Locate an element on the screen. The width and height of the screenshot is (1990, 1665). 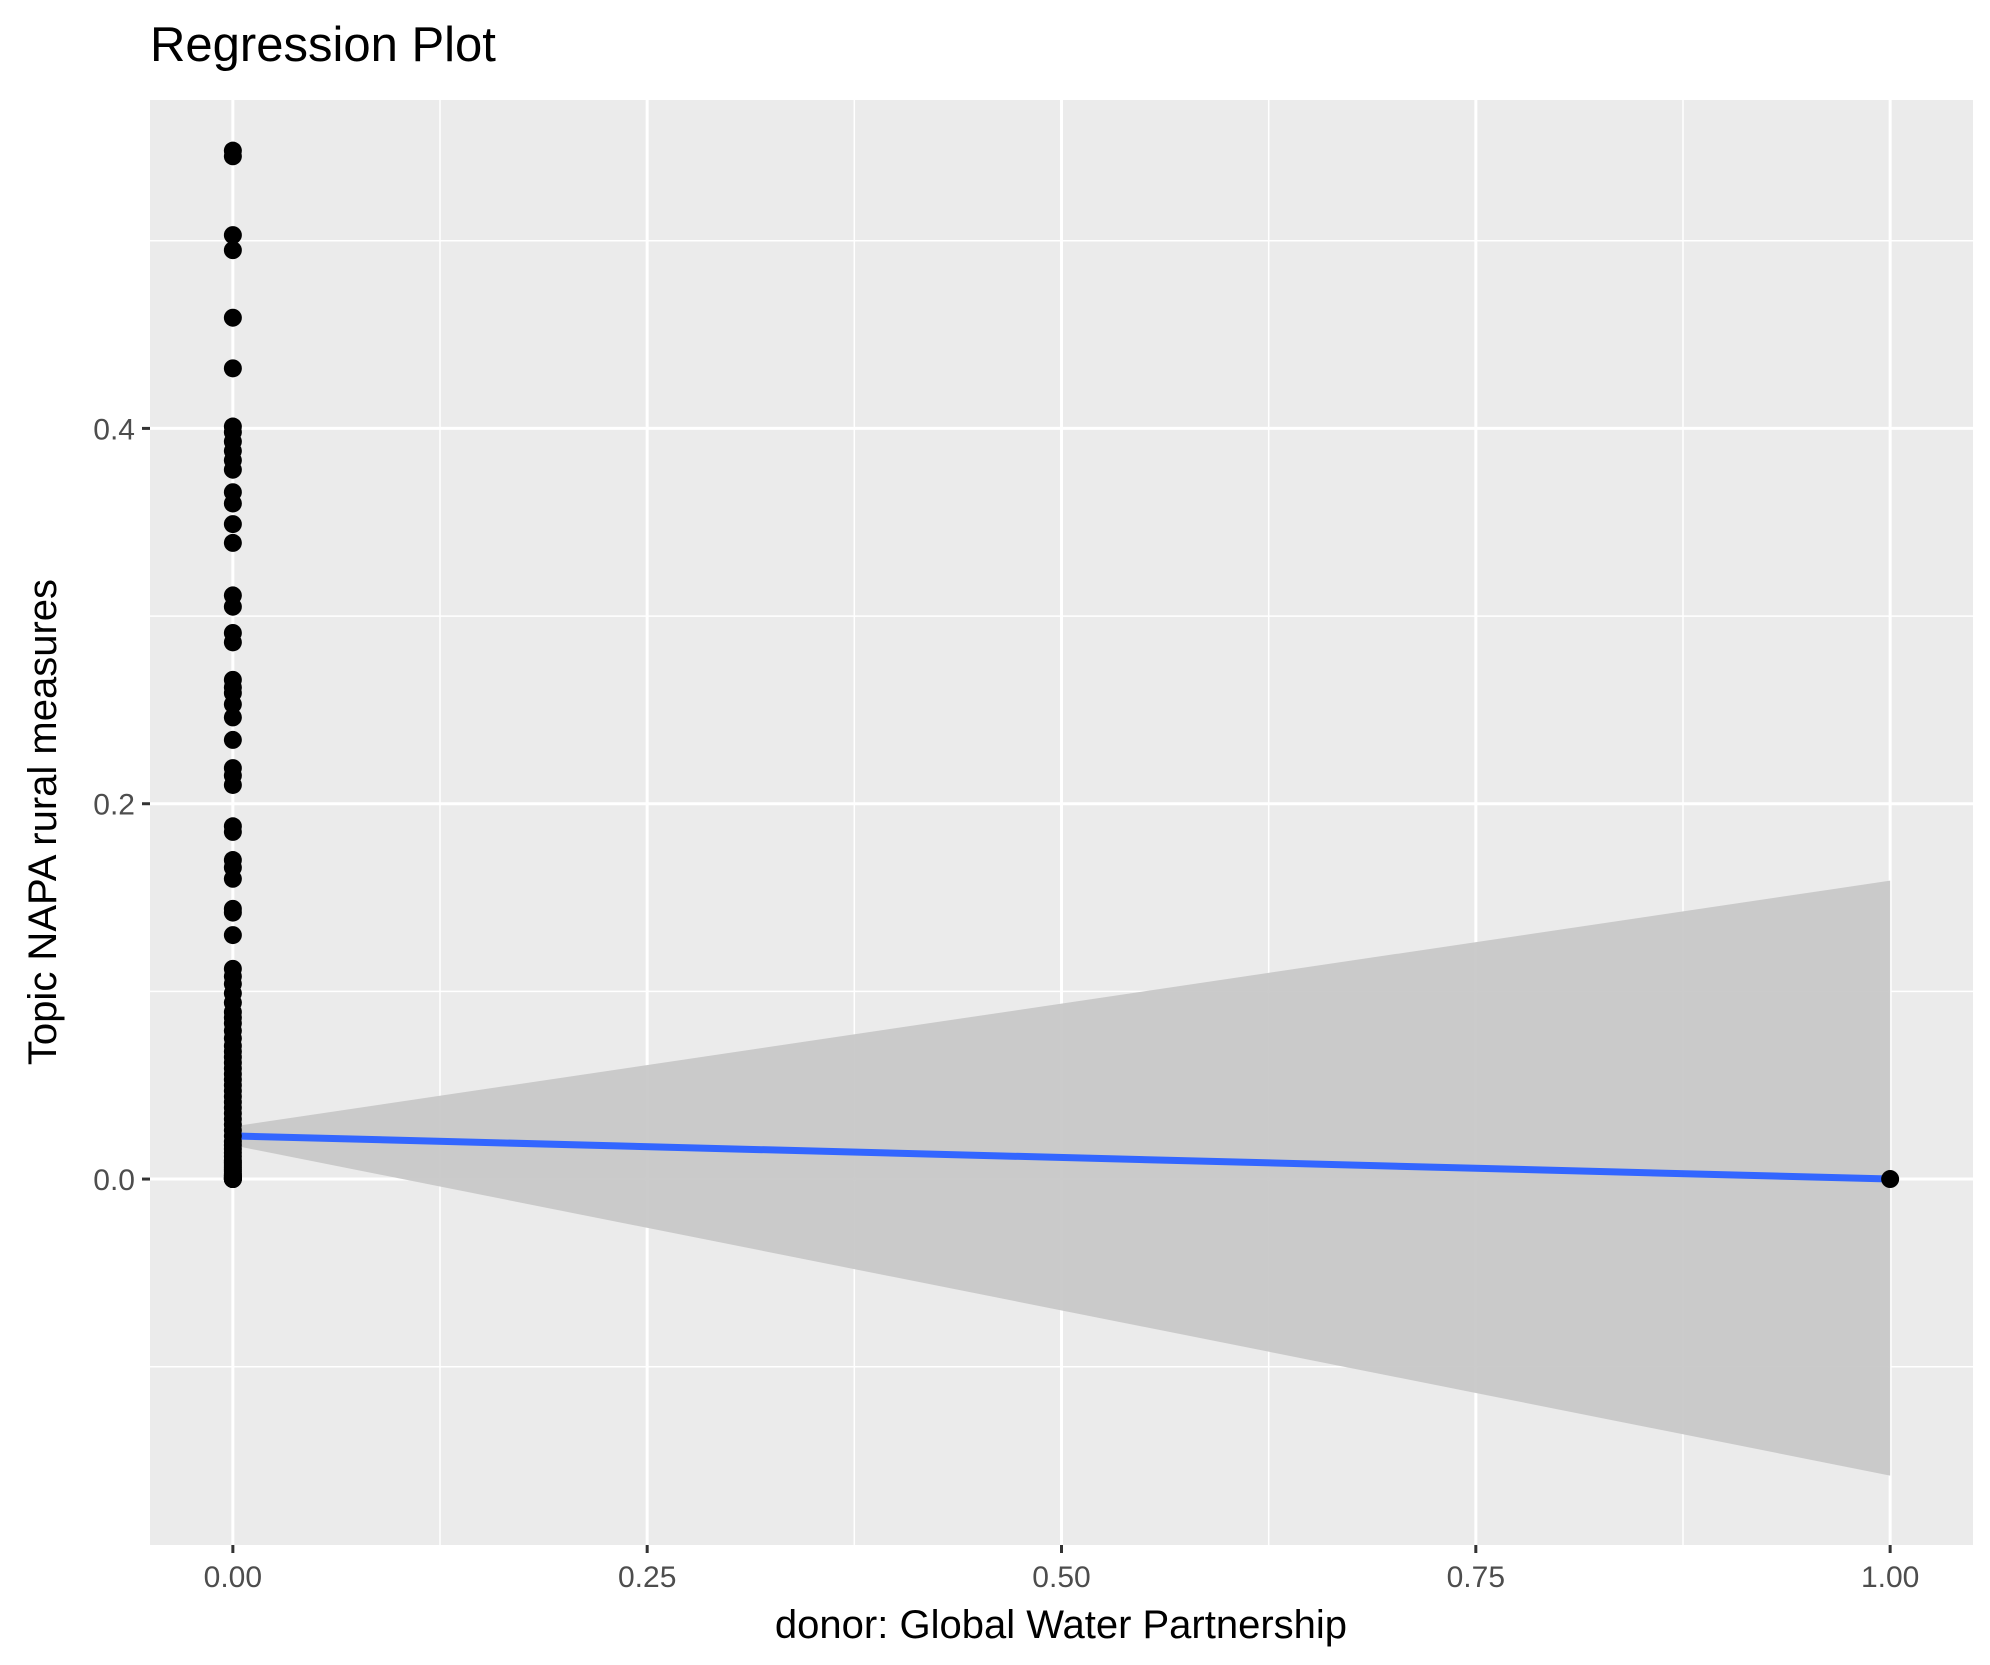
x-axis-title: donor: Global Water Partnership is located at coordinates (1061, 1625).